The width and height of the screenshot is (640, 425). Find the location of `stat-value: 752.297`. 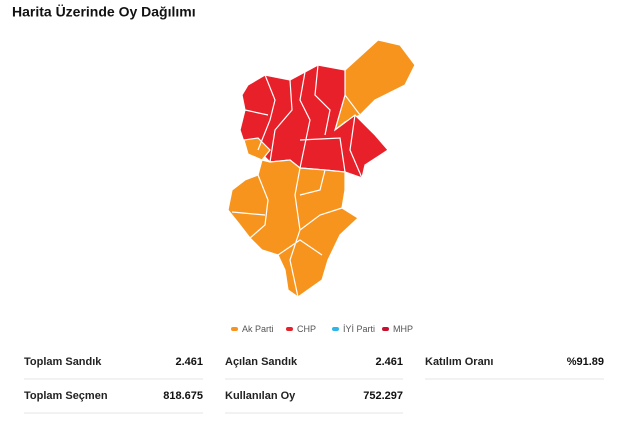

stat-value: 752.297 is located at coordinates (383, 396).